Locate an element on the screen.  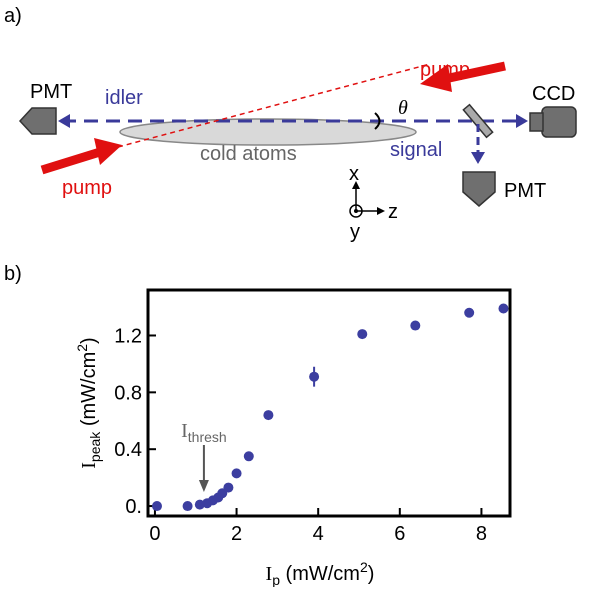
annotation: Ithresh is located at coordinates (204, 432).